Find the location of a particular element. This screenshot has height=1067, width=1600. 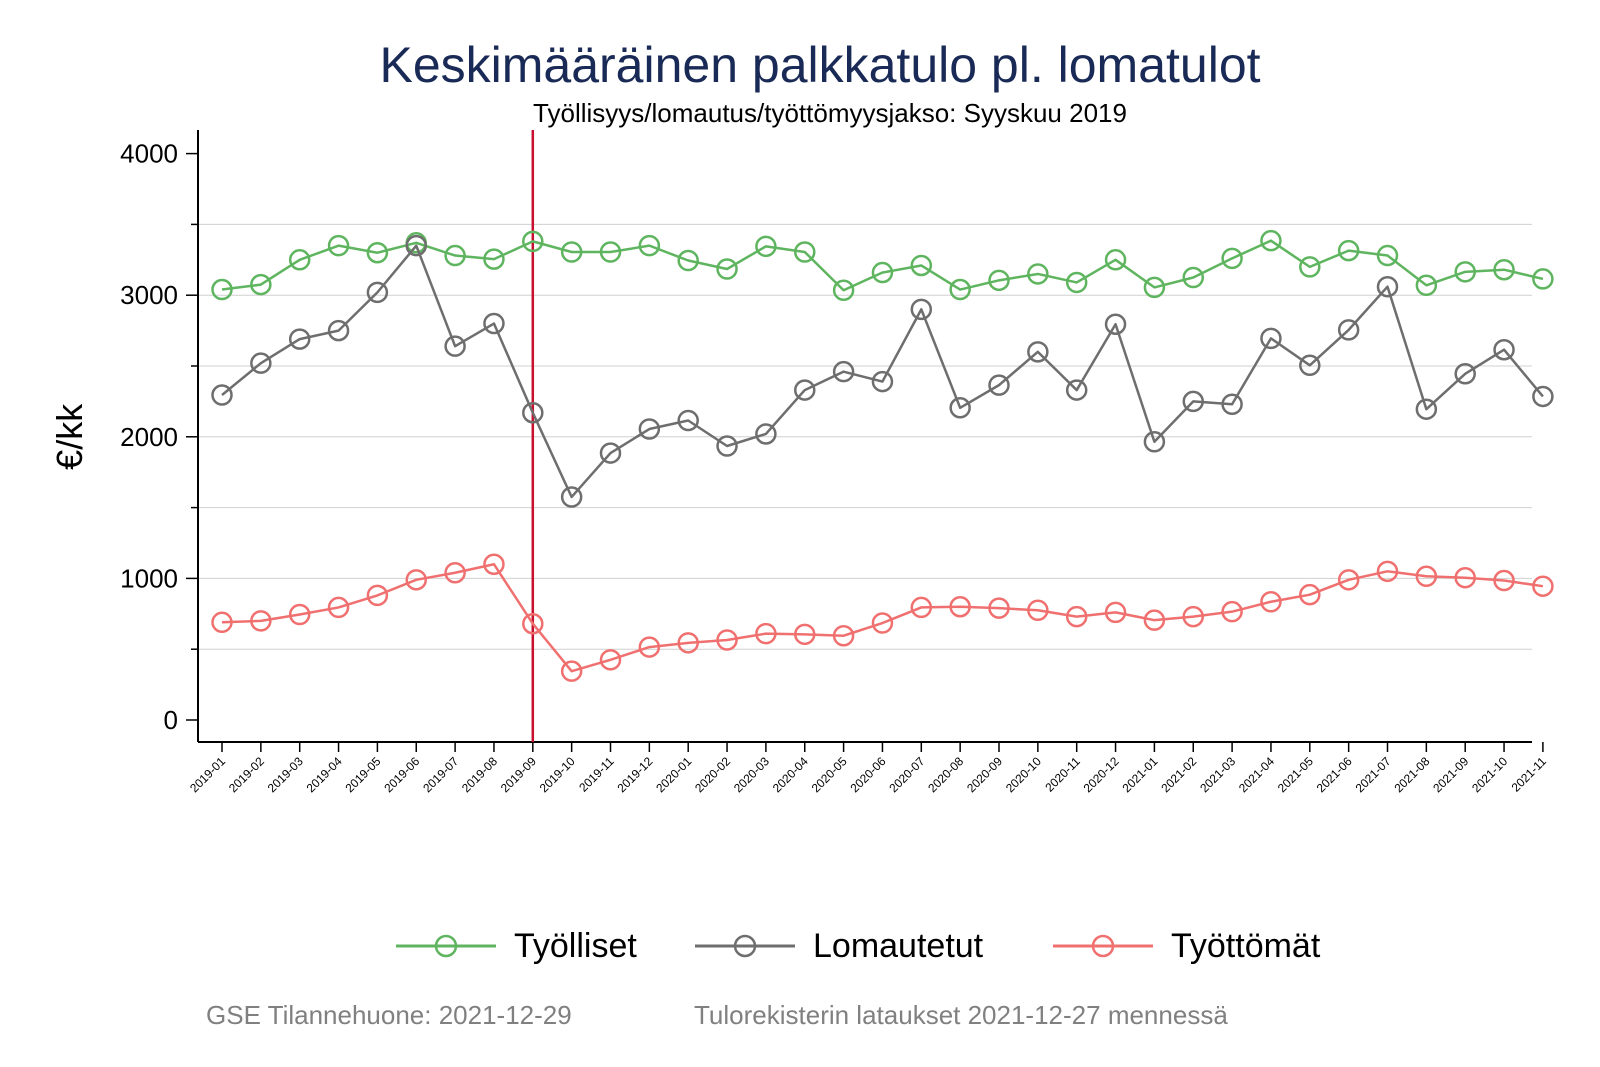

legend-label-tyottomat: Työttömät is located at coordinates (1246, 945).